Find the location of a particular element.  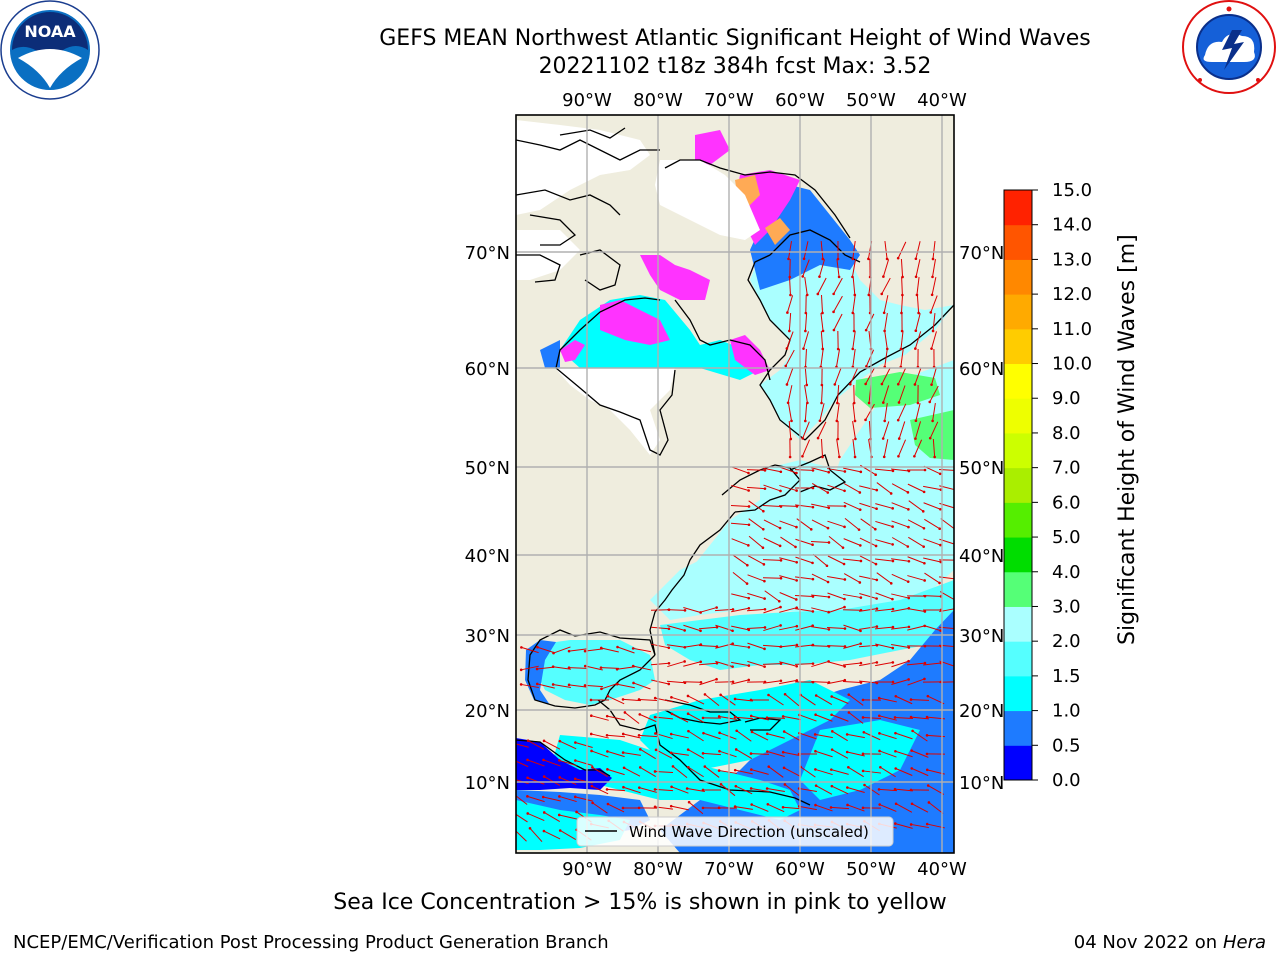

lat-tick-left: 50°N is located at coordinates (487, 468).